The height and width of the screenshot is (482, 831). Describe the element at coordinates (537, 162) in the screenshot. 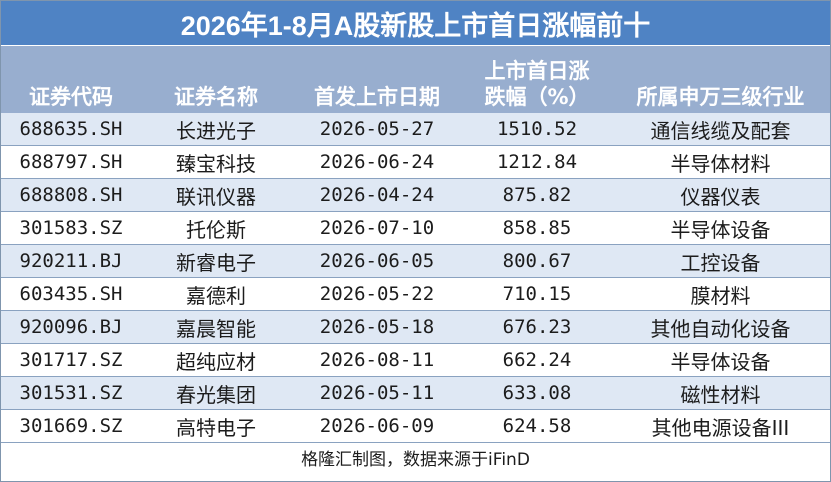

I see `cell-change: 1212.84` at that location.